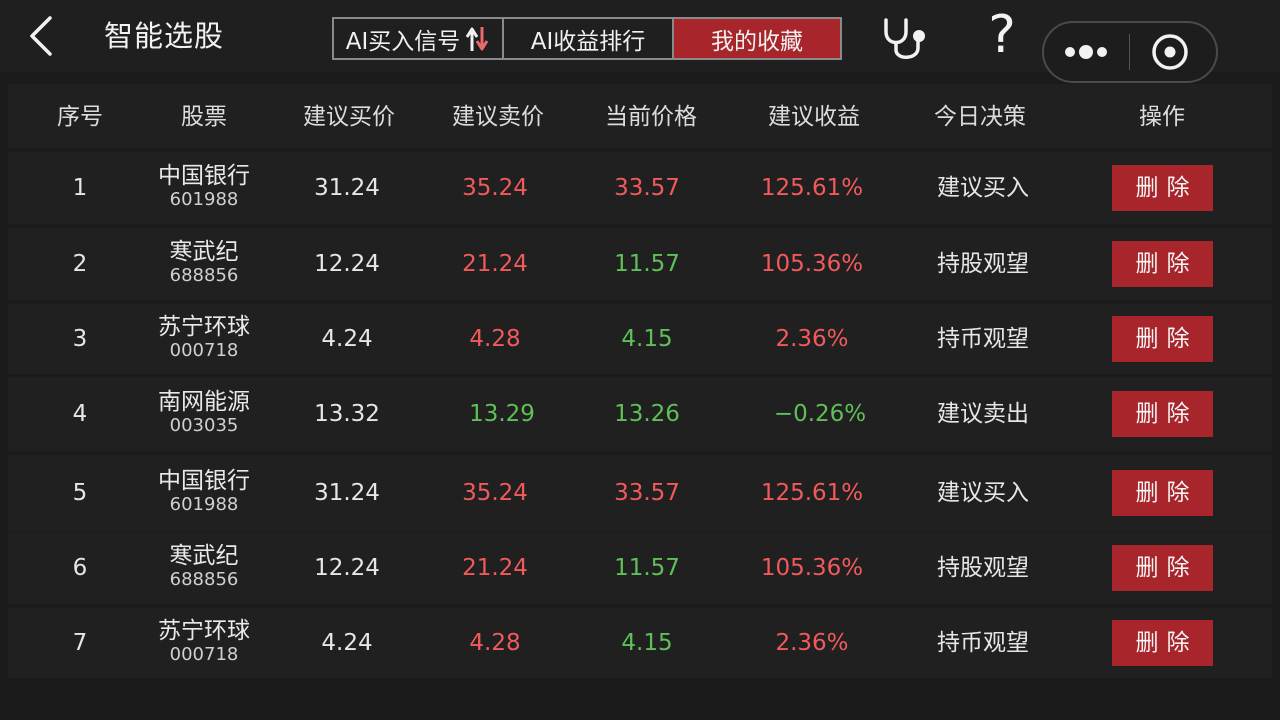 This screenshot has width=1280, height=720. I want to click on column-header: 序号, so click(80, 117).